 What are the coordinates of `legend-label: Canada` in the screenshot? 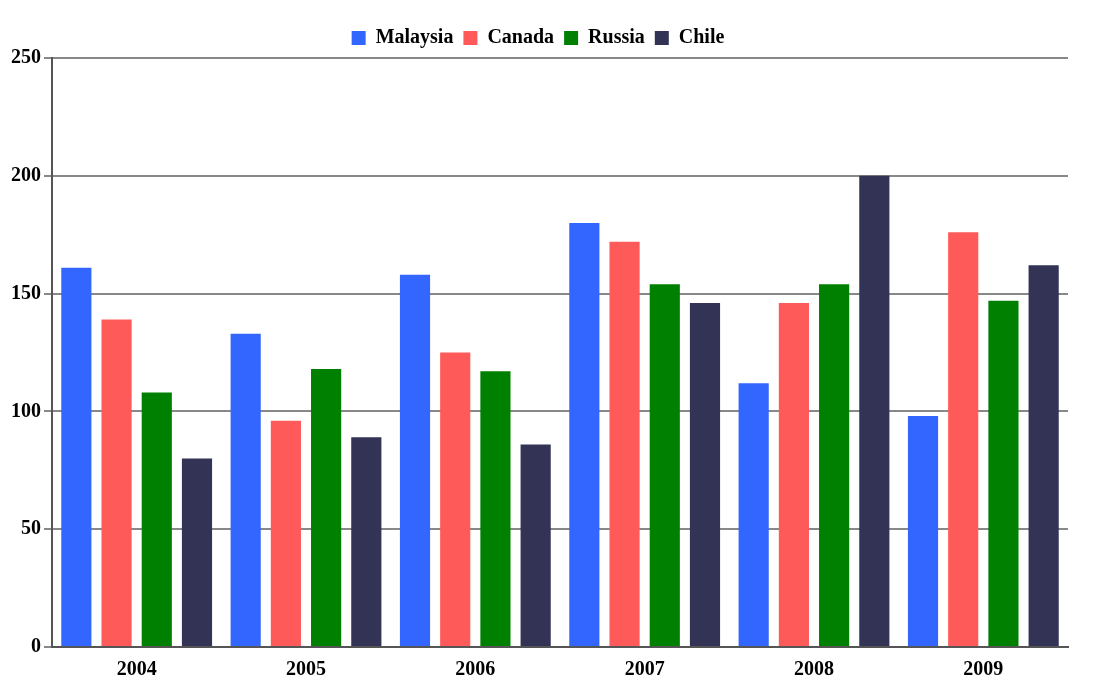 It's located at (521, 36).